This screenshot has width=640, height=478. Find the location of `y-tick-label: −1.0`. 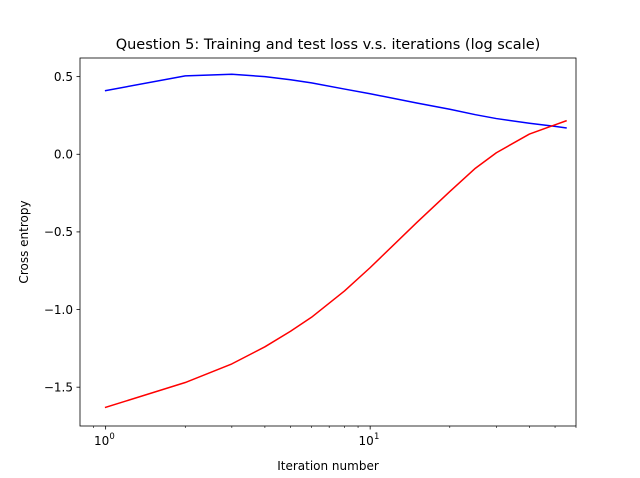

y-tick-label: −1.0 is located at coordinates (58, 310).